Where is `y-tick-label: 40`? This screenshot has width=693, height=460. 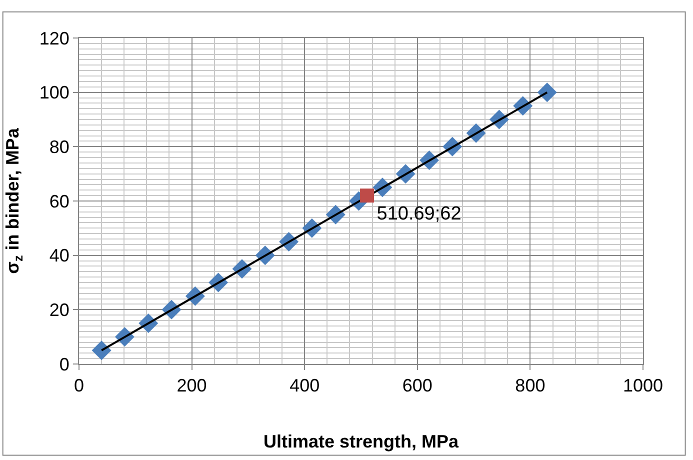
y-tick-label: 40 is located at coordinates (59, 256).